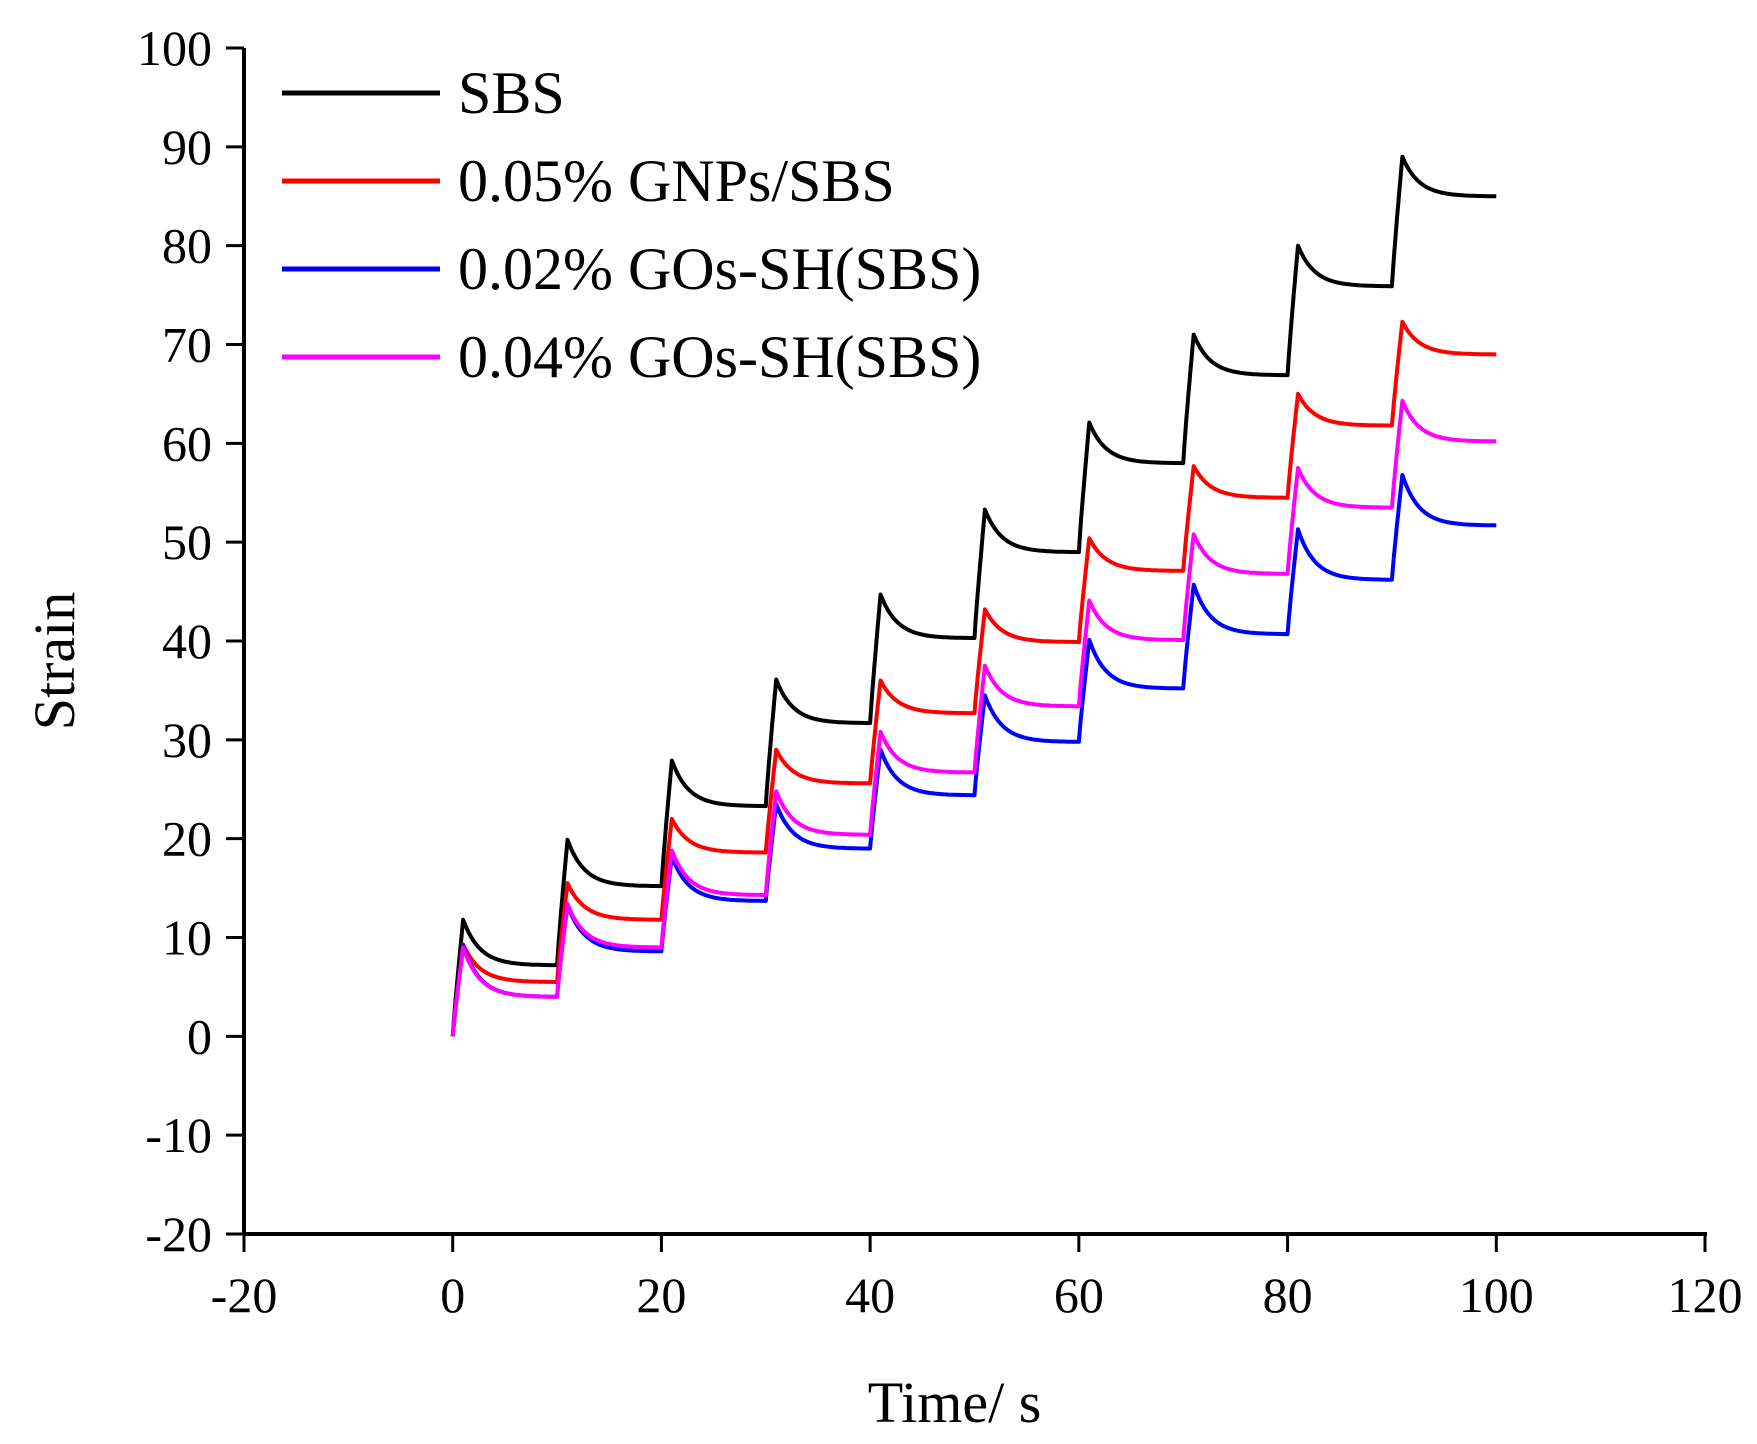 This screenshot has height=1444, width=1757. What do you see at coordinates (187, 147) in the screenshot?
I see `y-tick-label: 90` at bounding box center [187, 147].